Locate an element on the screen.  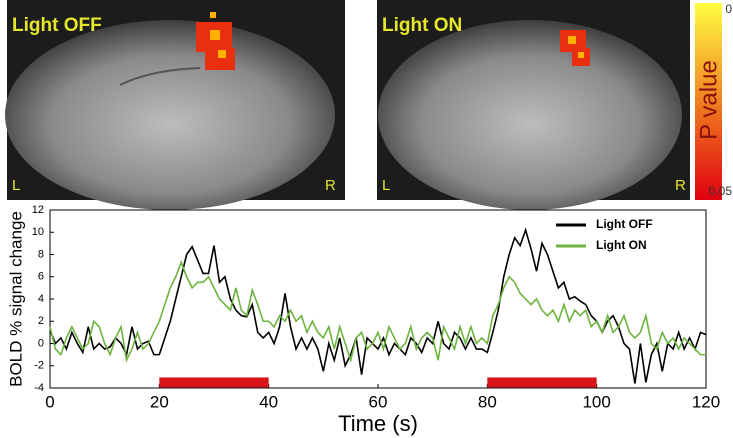
y-tick-label: 0 is located at coordinates (41, 343).